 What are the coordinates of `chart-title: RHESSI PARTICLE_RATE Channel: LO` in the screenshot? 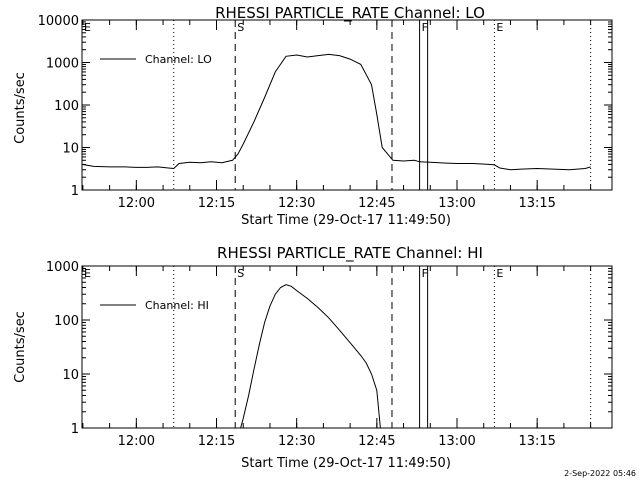 It's located at (350, 13).